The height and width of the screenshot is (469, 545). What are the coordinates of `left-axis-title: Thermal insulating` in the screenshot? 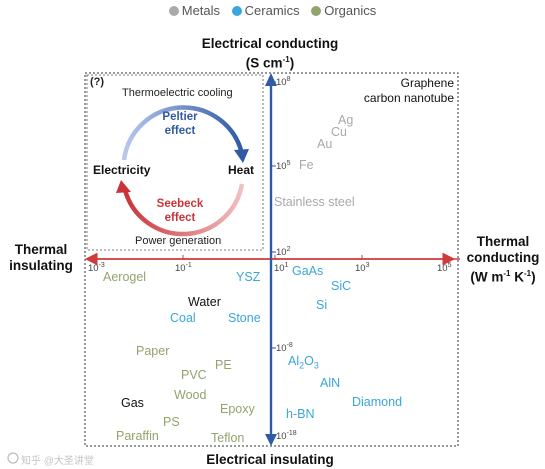 It's located at (41, 258).